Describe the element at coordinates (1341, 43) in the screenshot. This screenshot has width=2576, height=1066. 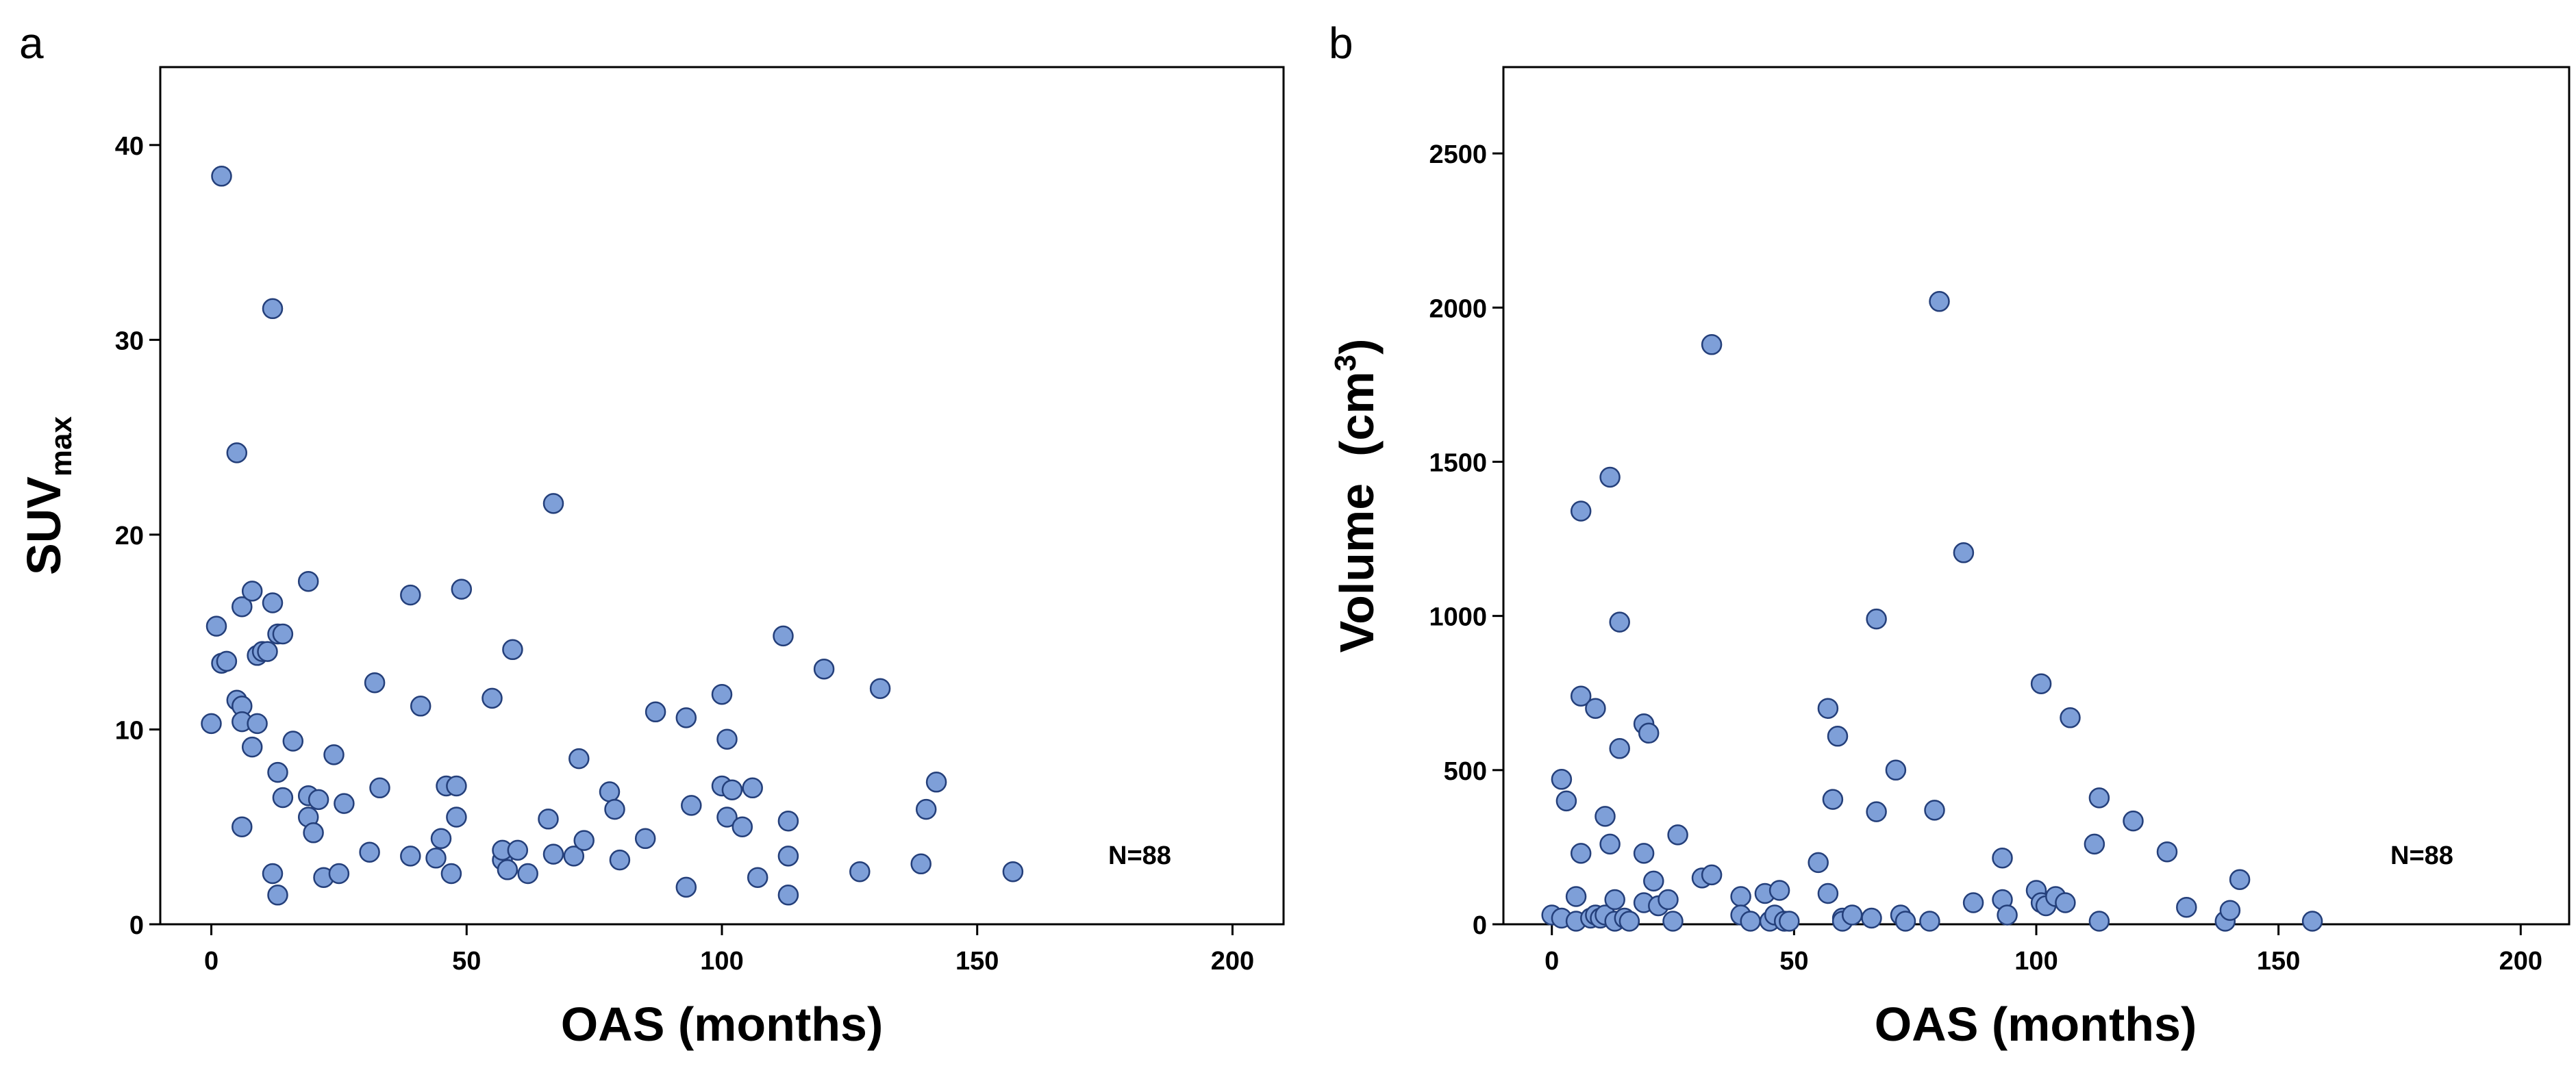
I see `panel-b-letter: b` at that location.